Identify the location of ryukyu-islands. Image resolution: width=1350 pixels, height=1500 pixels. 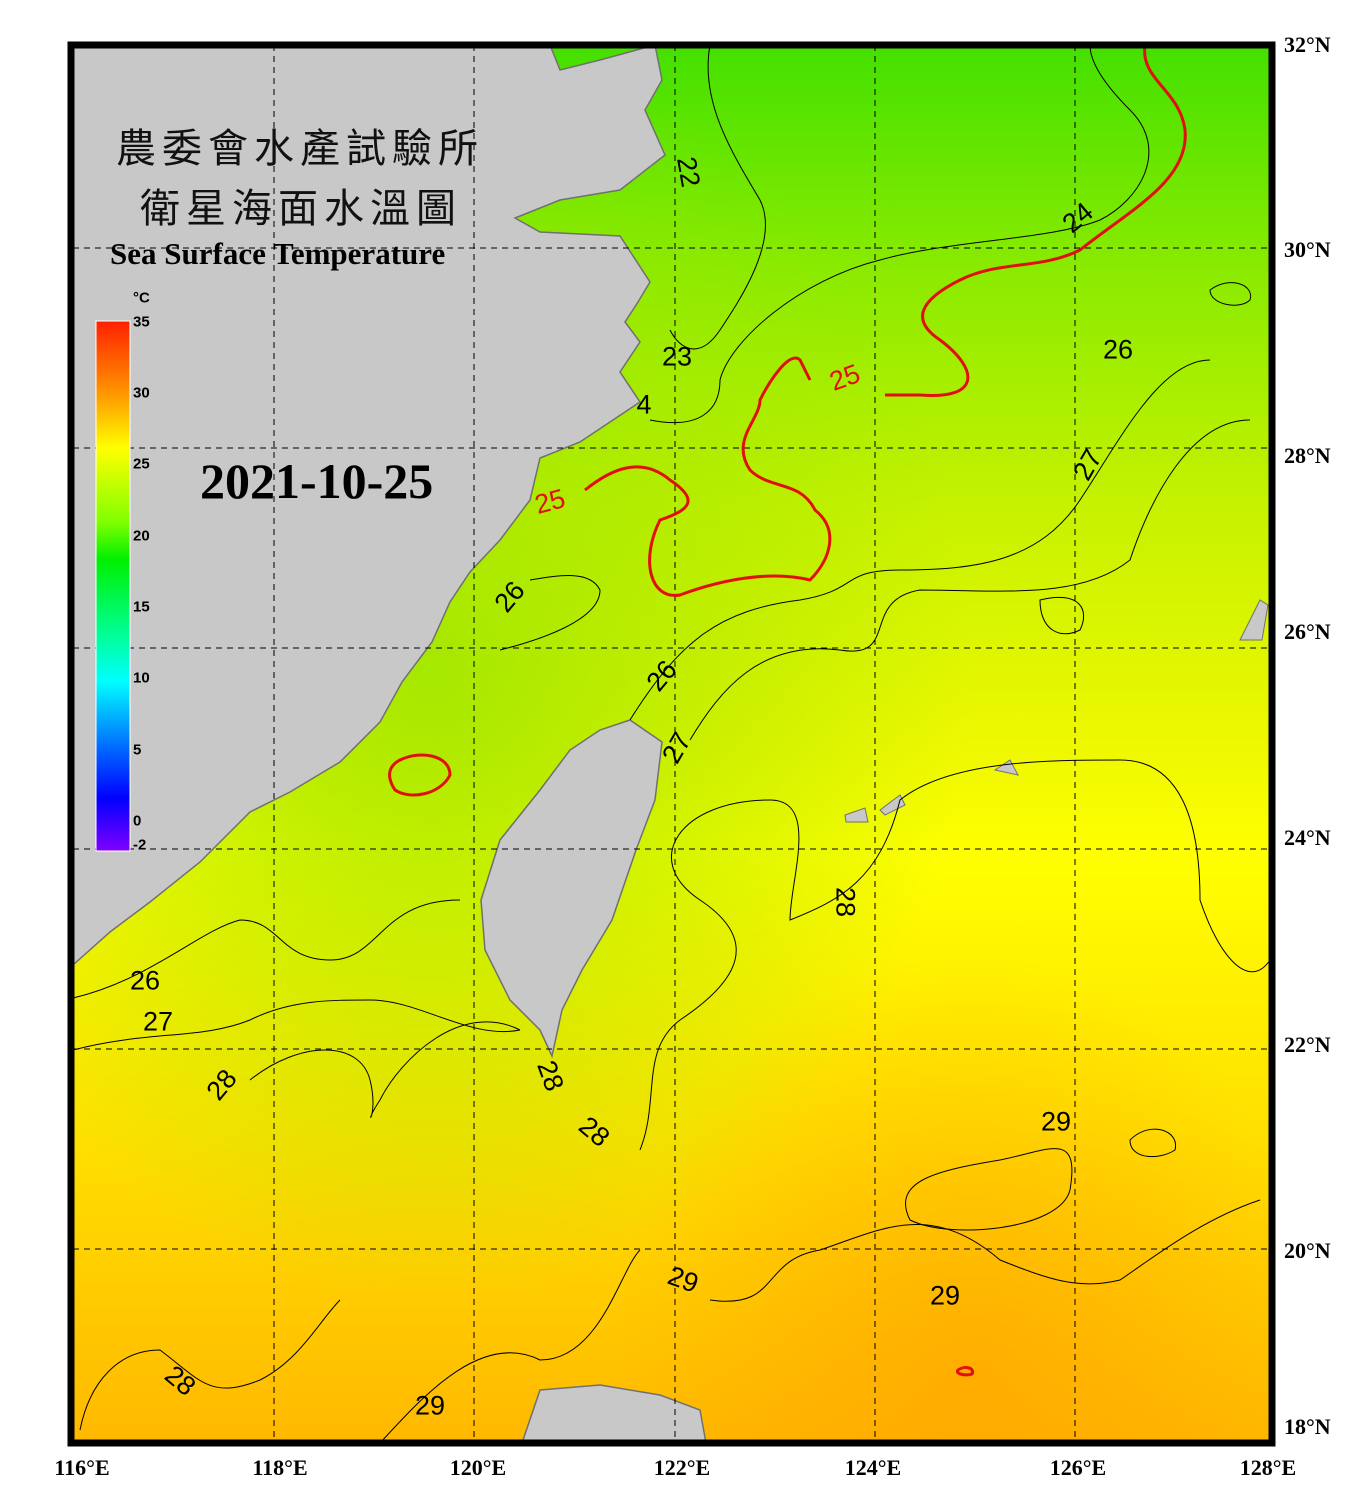
(1056, 711).